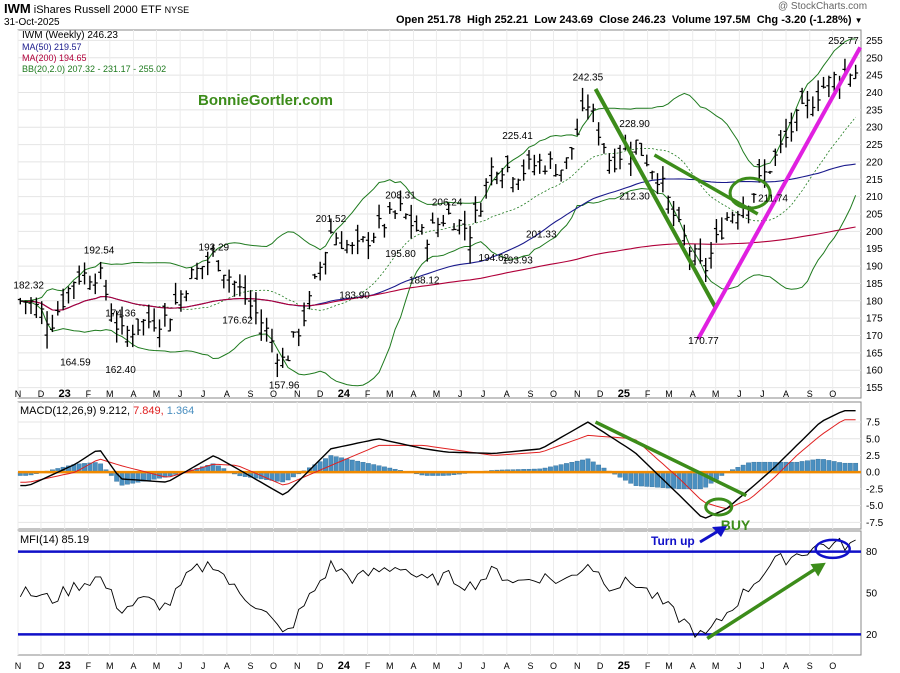 Image resolution: width=900 pixels, height=673 pixels. Describe the element at coordinates (331, 219) in the screenshot. I see `price-value-label: 201.52` at that location.